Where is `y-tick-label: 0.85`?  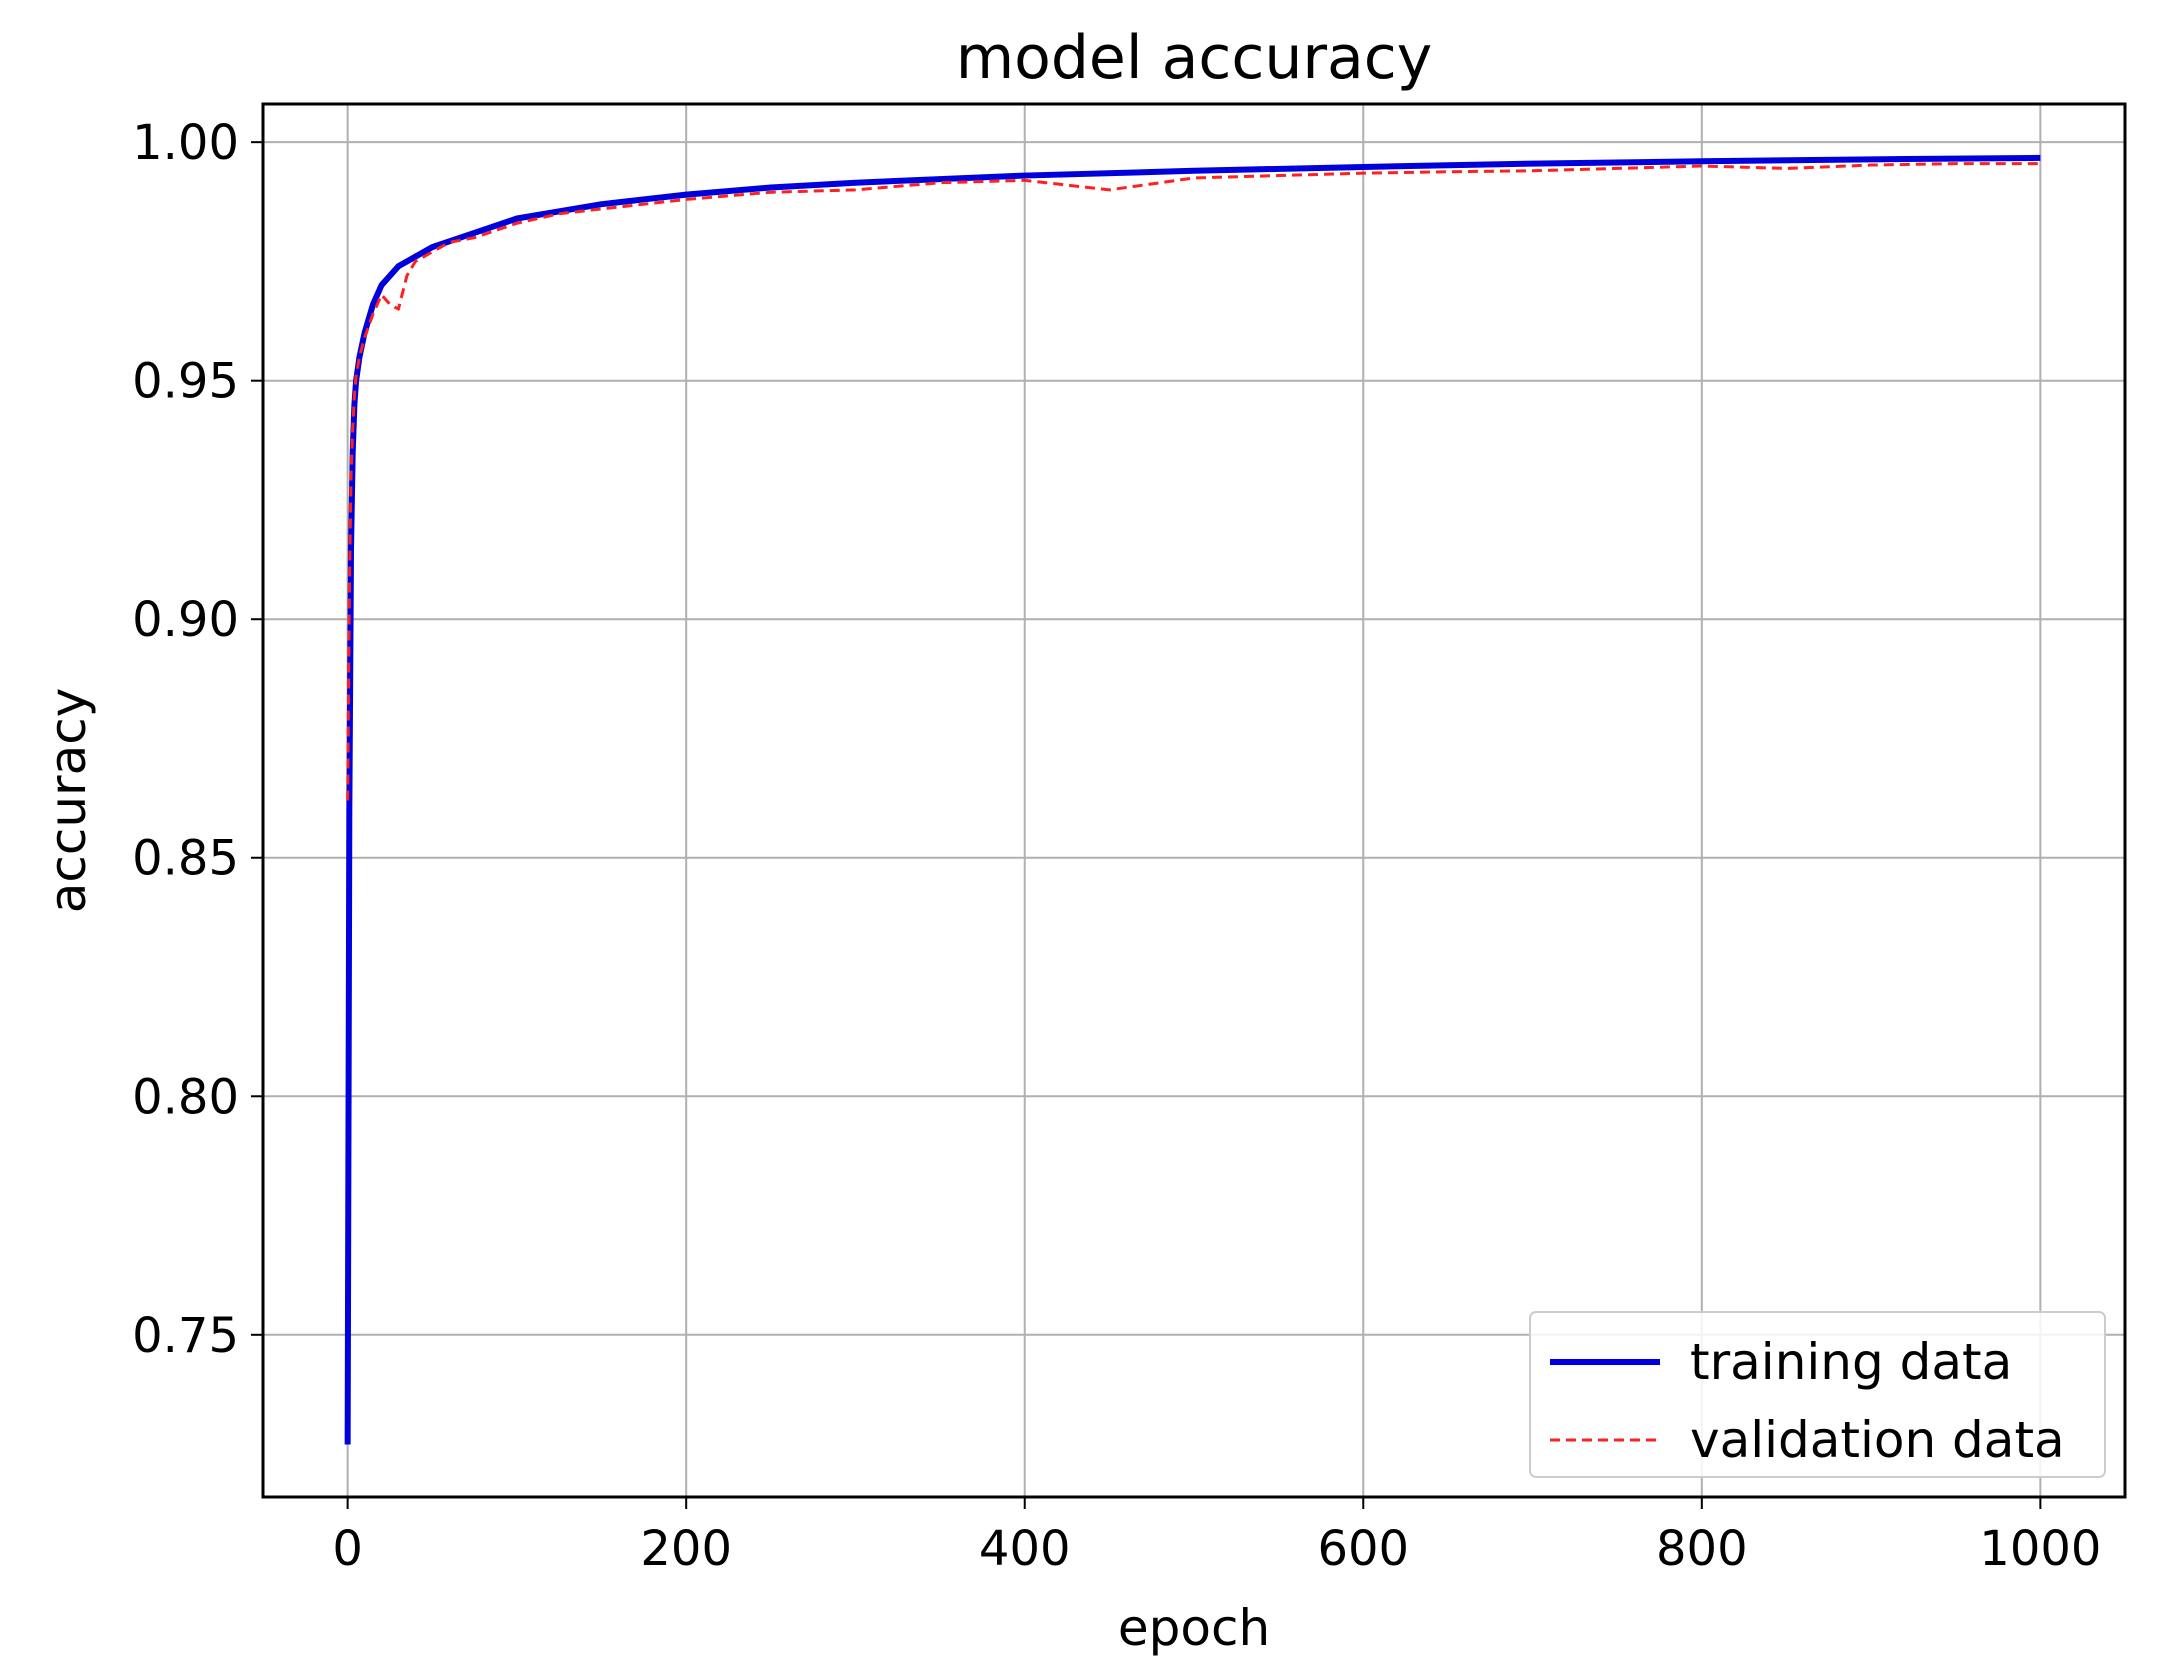
y-tick-label: 0.85 is located at coordinates (185, 859).